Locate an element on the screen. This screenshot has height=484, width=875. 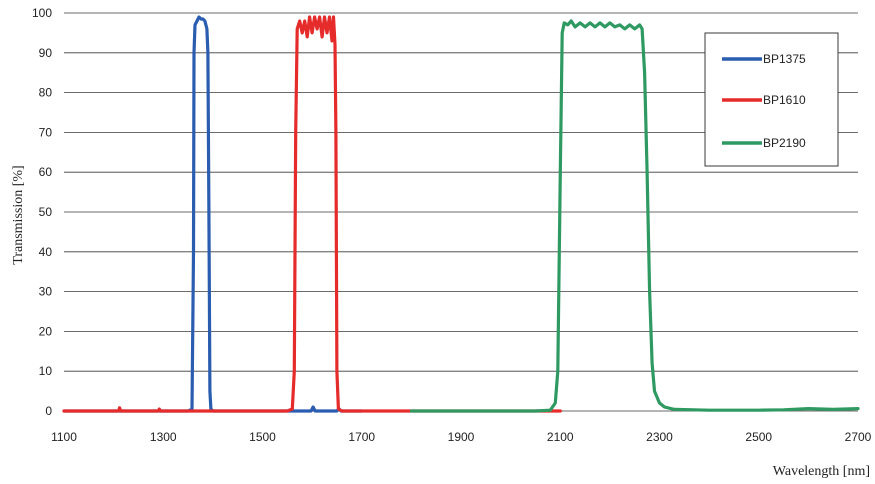
y-tick-labels: 0 10 20 30 40 50 60 70 80 90 100 is located at coordinates (42, 212).